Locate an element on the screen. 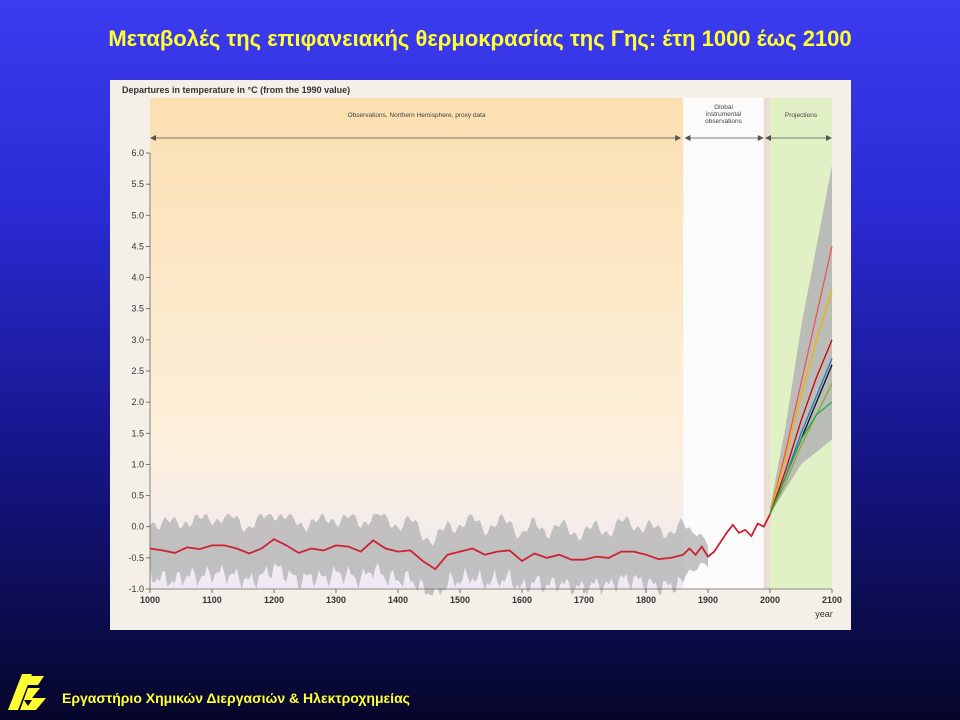 The image size is (960, 720). x-tick-label: 1600 is located at coordinates (522, 600).